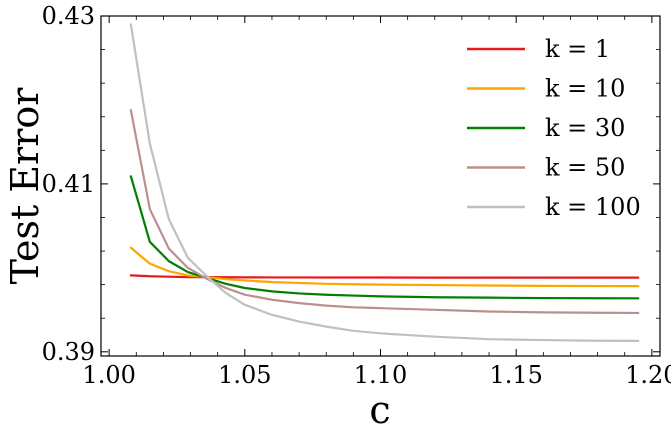 The image size is (671, 434). Describe the element at coordinates (577, 49) in the screenshot. I see `legend-label: k = 1` at that location.